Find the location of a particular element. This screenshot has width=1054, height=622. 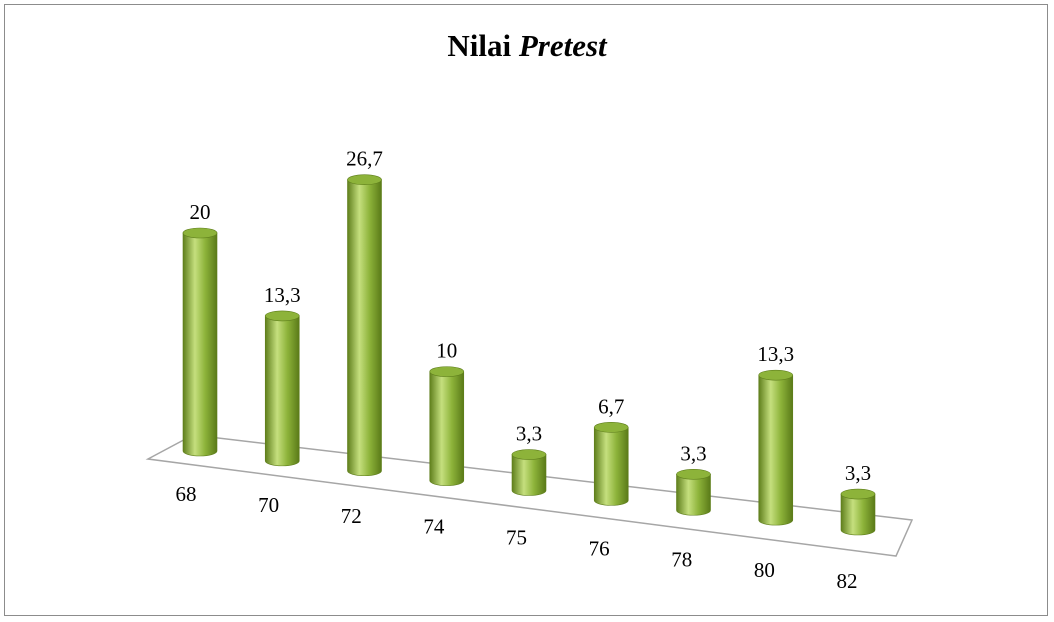

value-label-76: 6,7 is located at coordinates (611, 406).